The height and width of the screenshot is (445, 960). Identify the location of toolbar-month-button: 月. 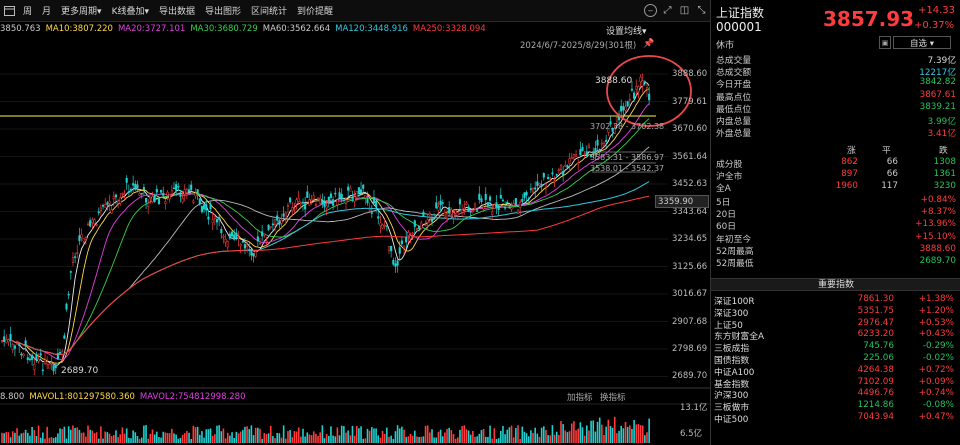
(47, 12).